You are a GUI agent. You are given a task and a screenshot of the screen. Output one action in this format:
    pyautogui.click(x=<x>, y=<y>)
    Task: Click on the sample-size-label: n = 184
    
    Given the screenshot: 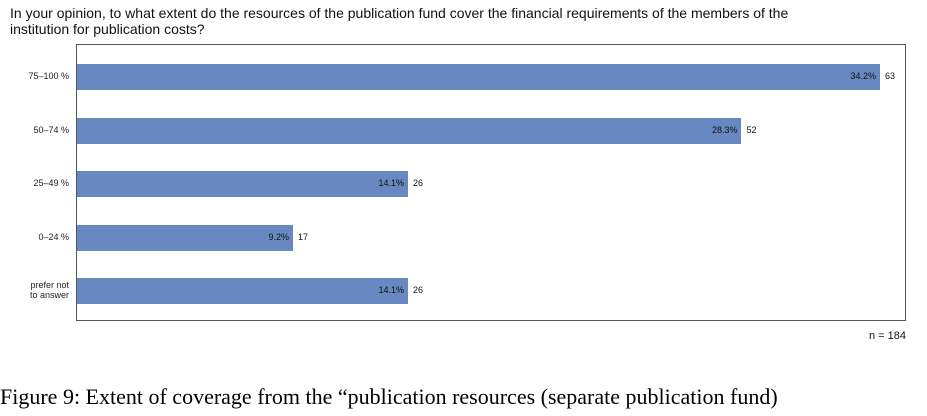 What is the action you would take?
    pyautogui.click(x=887, y=336)
    